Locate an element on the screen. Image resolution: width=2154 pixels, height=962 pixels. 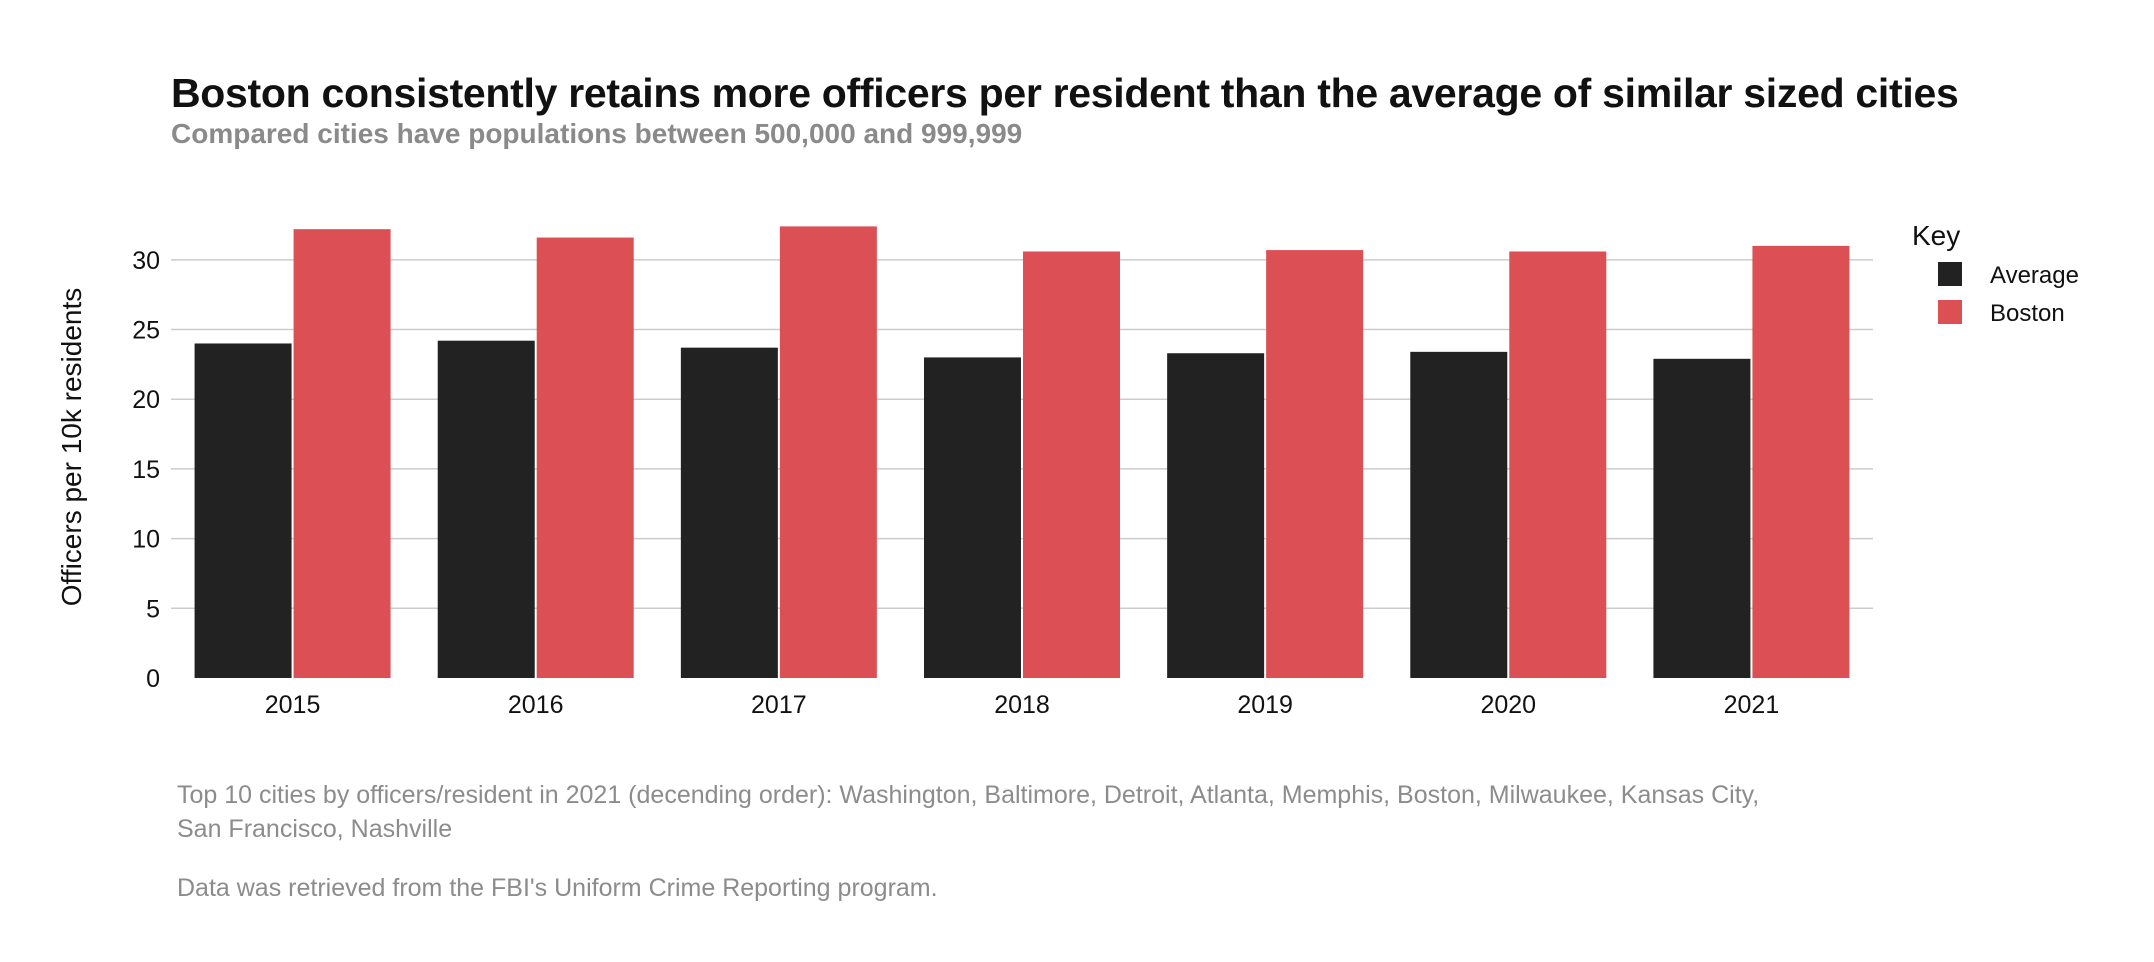
x-axis-ticks: 2015 2016 2017 2018 2019 2020 2021 is located at coordinates (1022, 705).